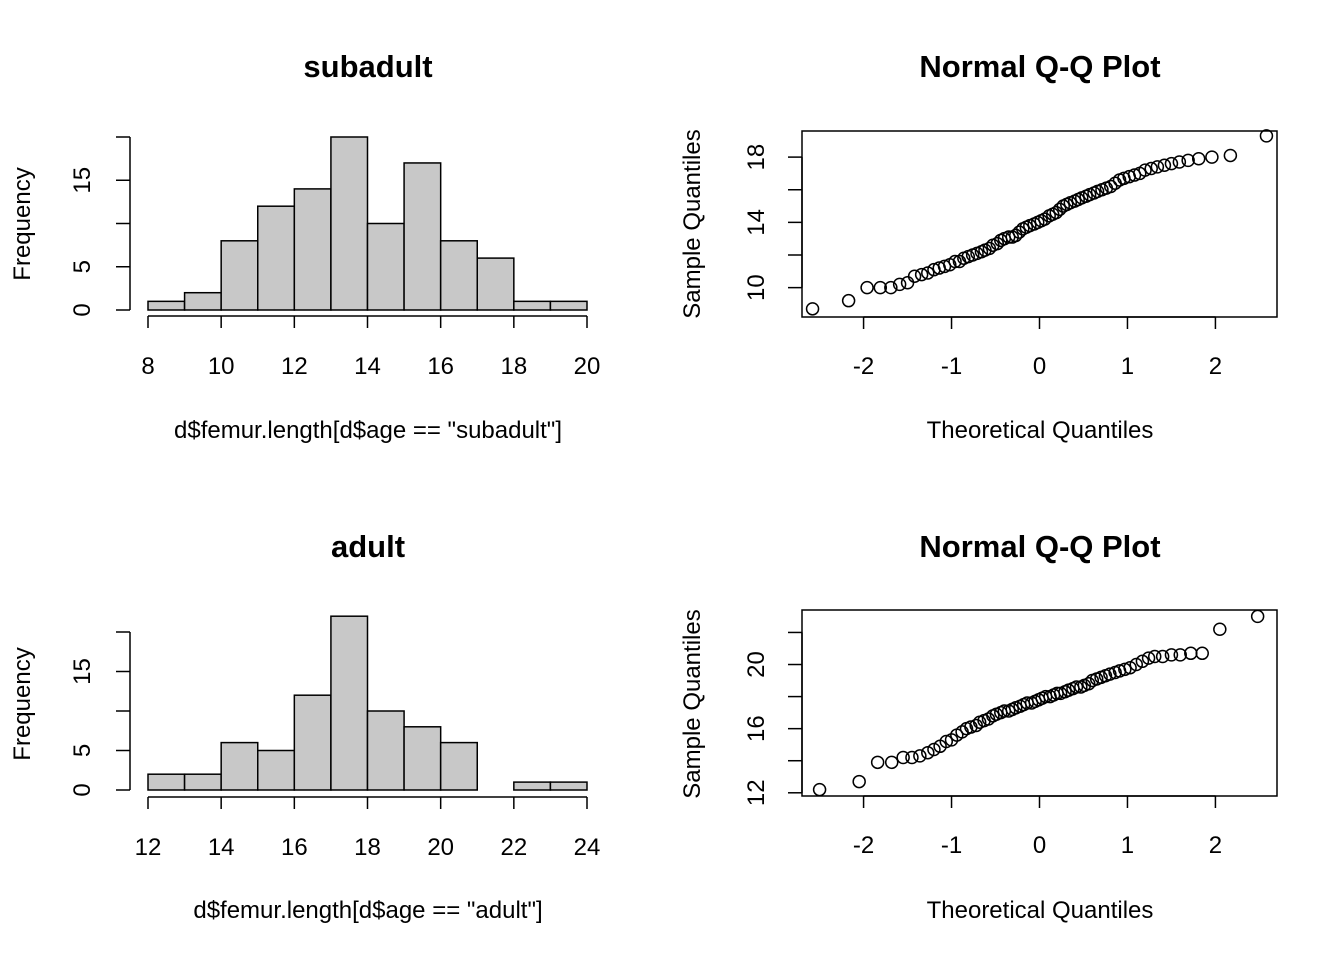  Describe the element at coordinates (773, 222) in the screenshot. I see `y-axis: 10 14 18` at that location.